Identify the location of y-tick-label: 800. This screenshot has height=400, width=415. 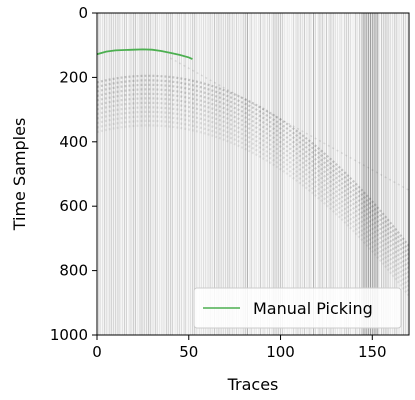
(73, 271).